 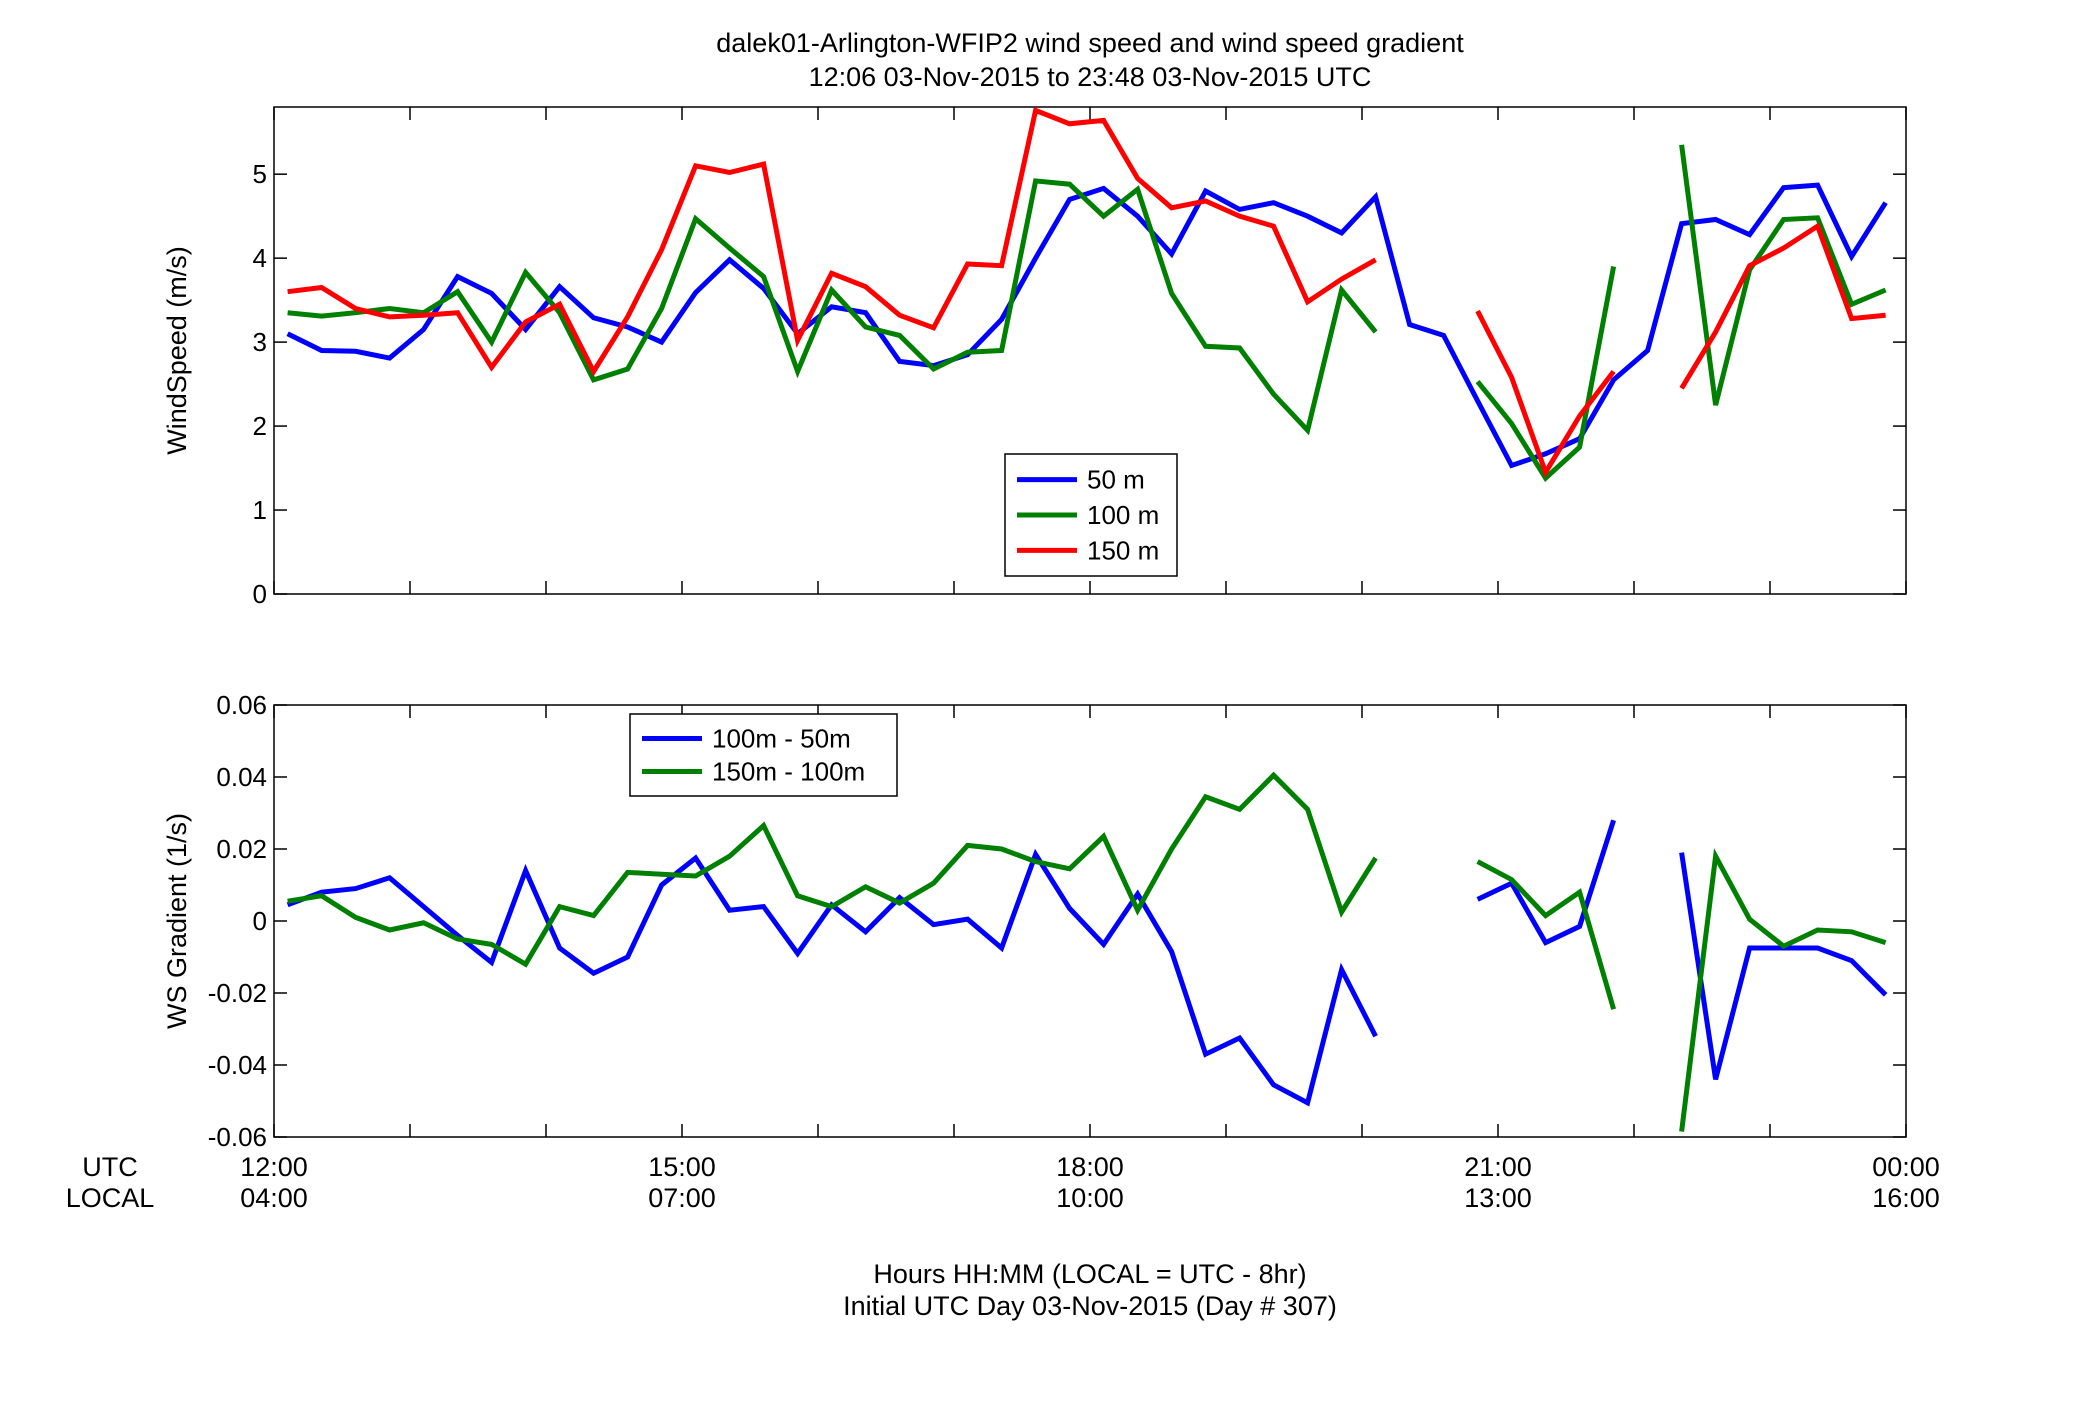 What do you see at coordinates (110, 1198) in the screenshot?
I see `local-row-label: LOCAL` at bounding box center [110, 1198].